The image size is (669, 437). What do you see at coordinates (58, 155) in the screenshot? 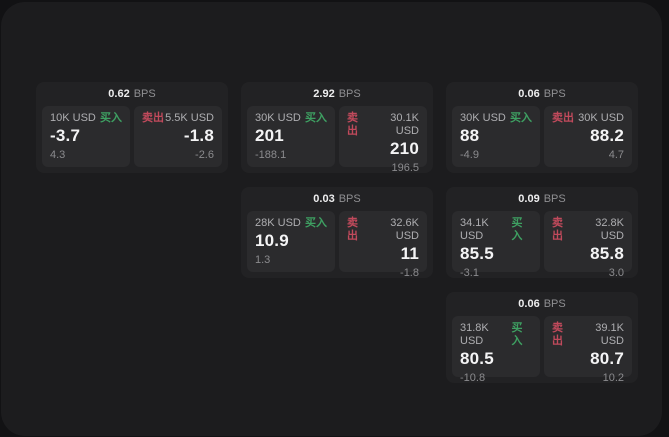
I see `buy-sub-value: 4.3` at bounding box center [58, 155].